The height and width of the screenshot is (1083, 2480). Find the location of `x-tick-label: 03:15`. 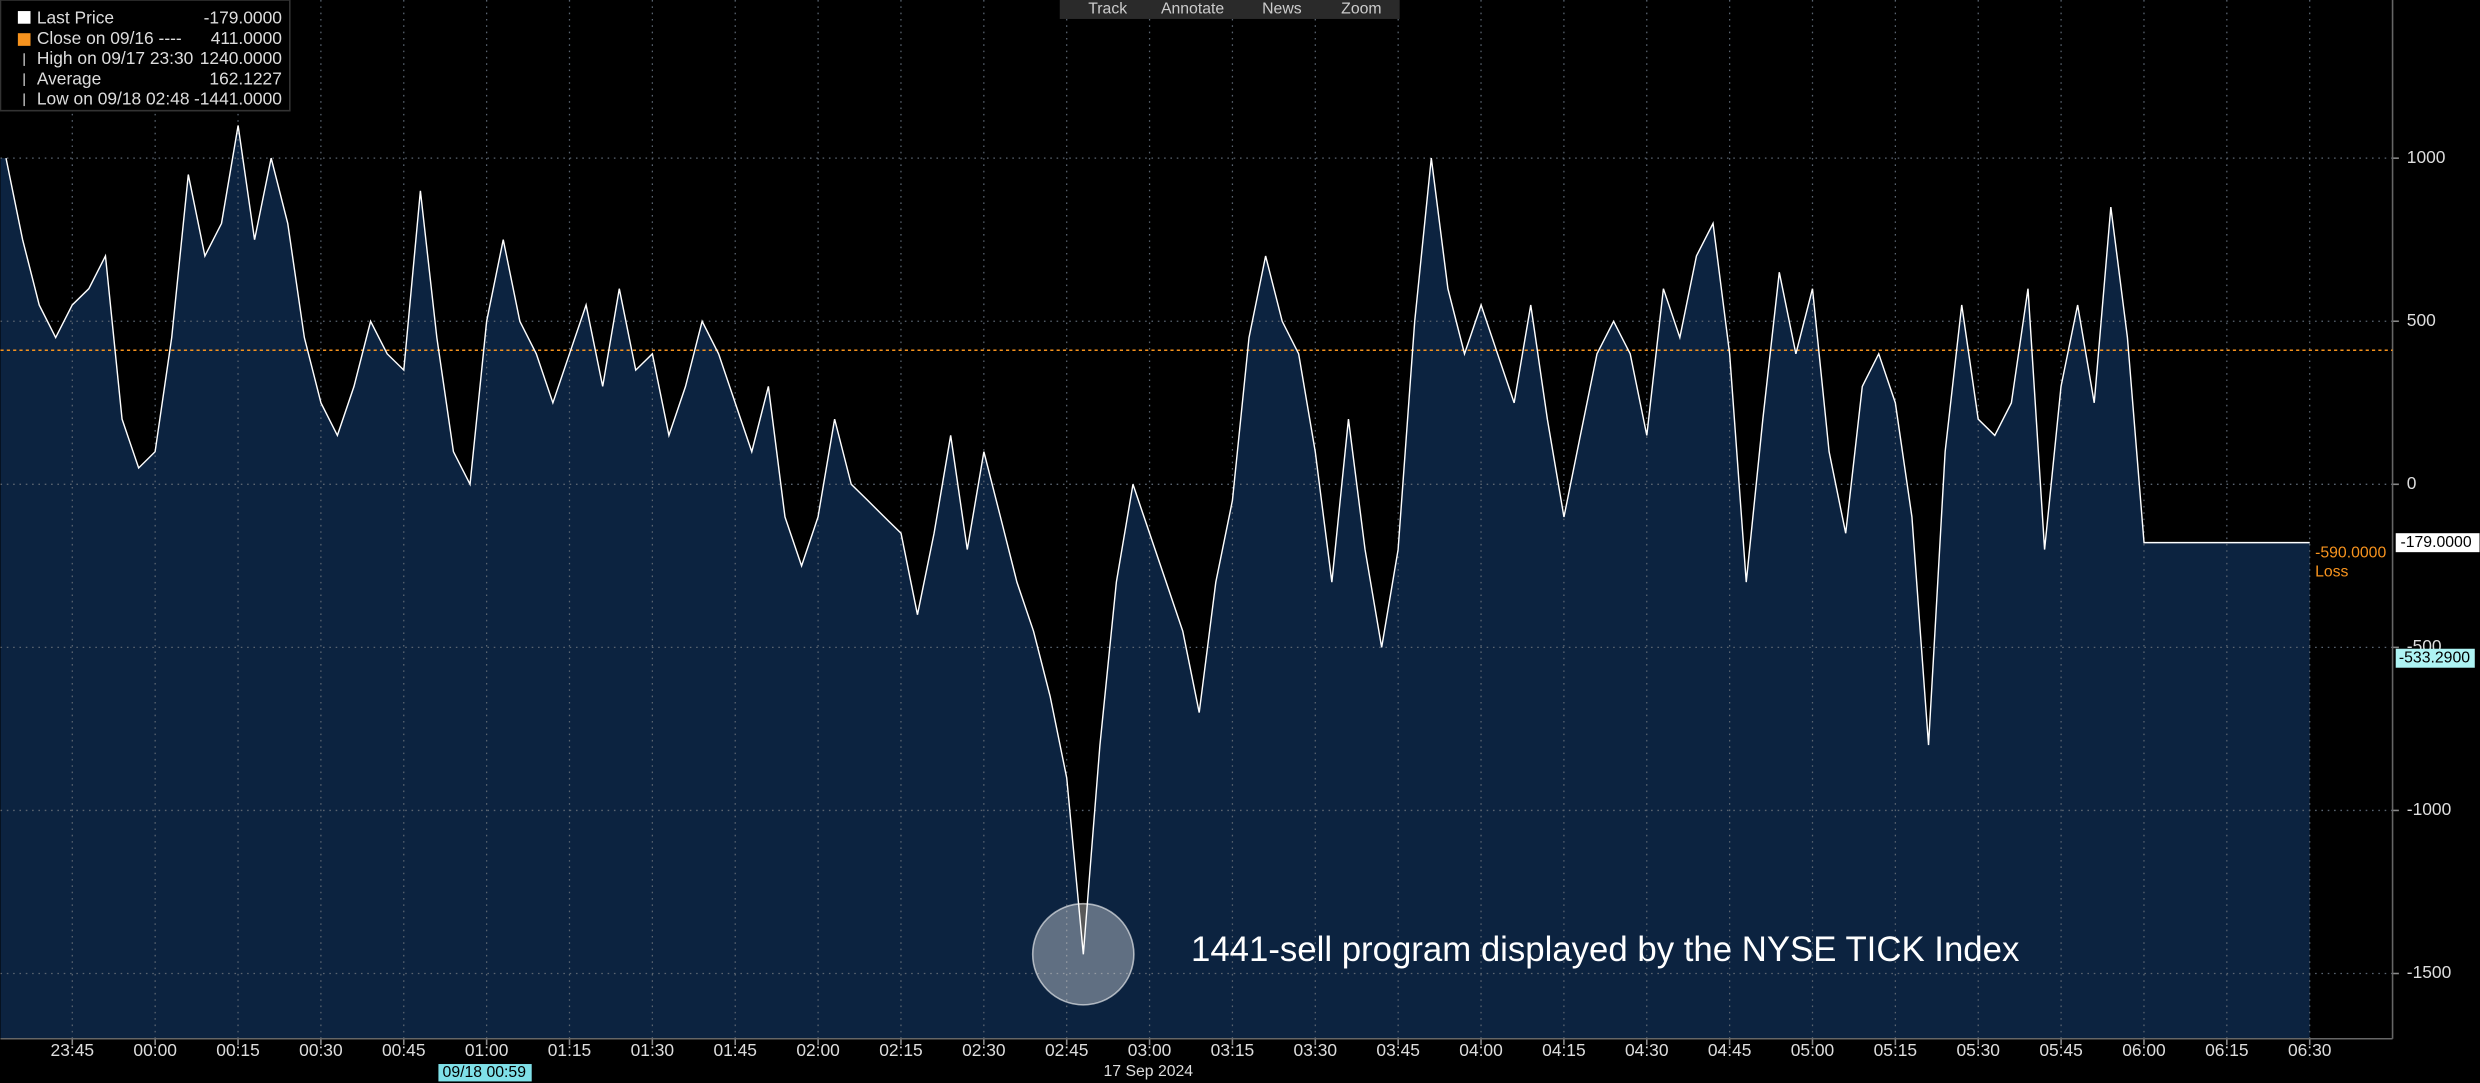

x-tick-label: 03:15 is located at coordinates (1232, 1050).